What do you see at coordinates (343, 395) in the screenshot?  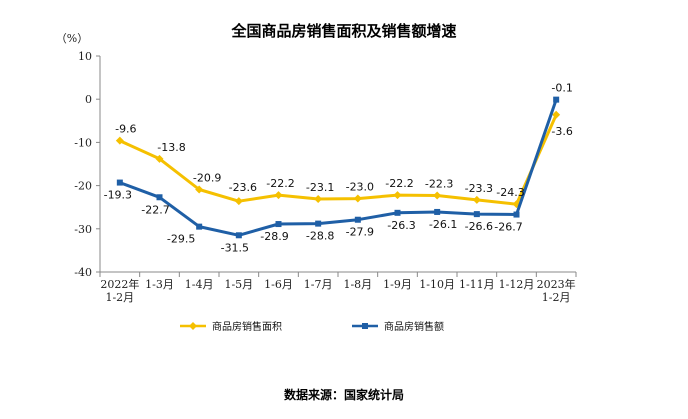 I see `data-source: 数据来源：国家统计局` at bounding box center [343, 395].